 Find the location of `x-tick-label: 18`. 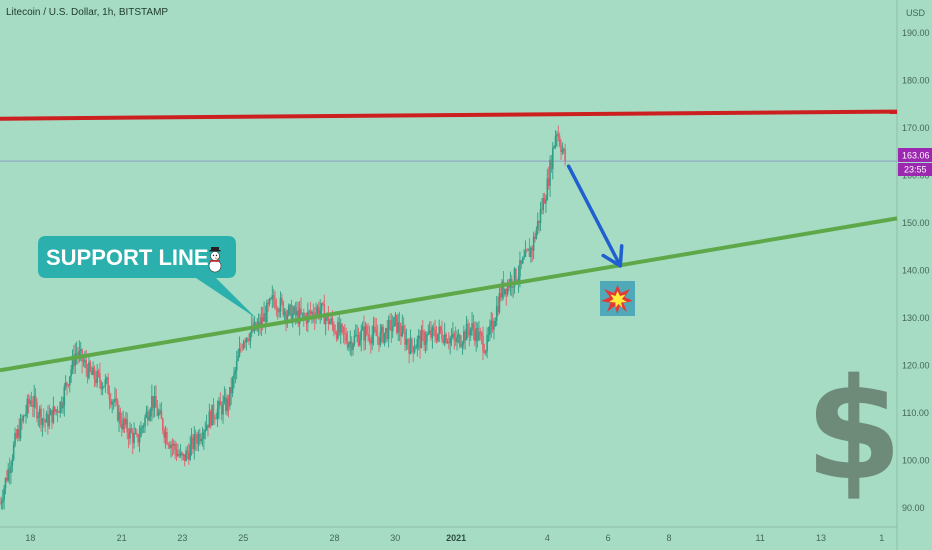

x-tick-label: 18 is located at coordinates (30, 538).